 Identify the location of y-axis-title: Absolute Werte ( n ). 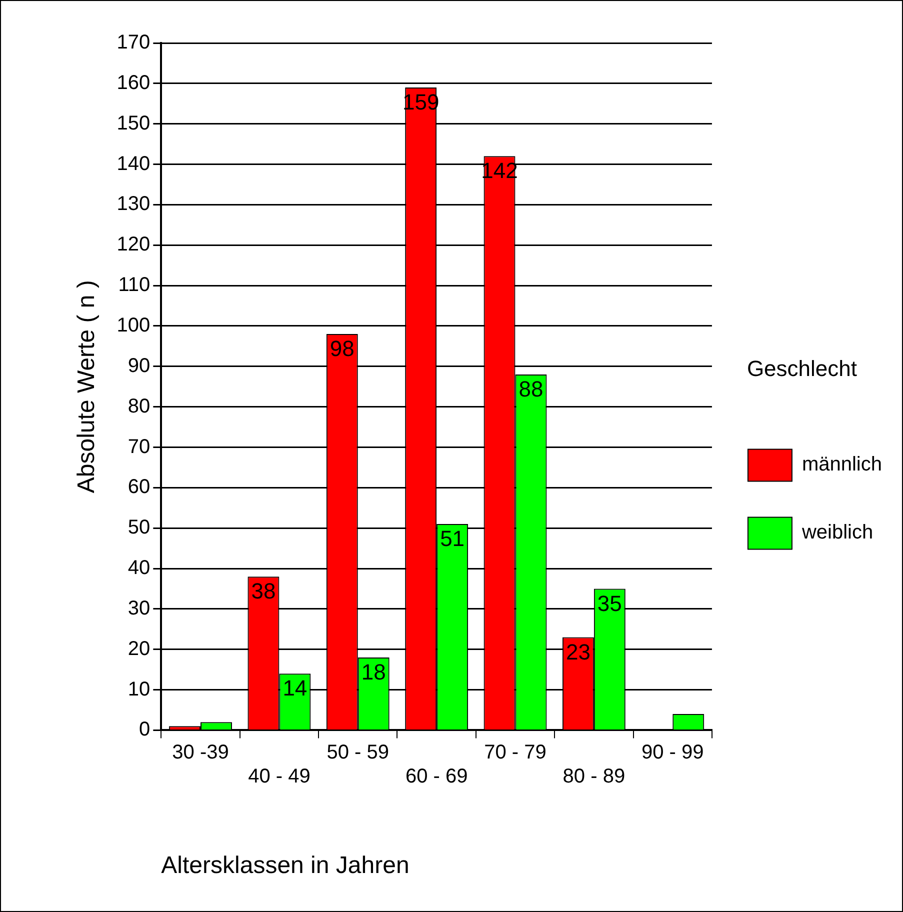
(86, 387).